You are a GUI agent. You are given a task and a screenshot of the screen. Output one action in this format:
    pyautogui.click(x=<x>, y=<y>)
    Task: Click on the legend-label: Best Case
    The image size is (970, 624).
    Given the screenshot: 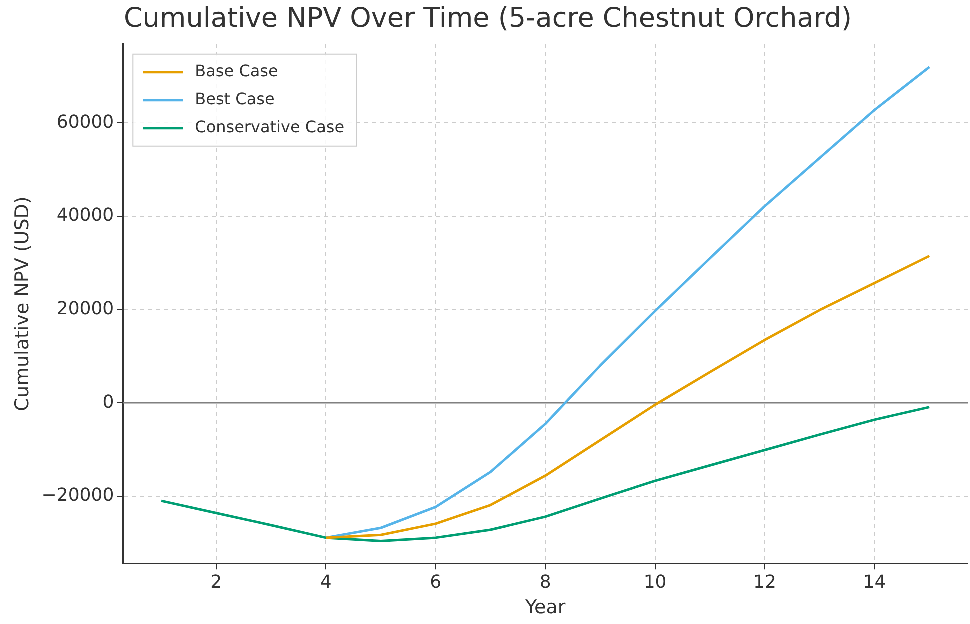 What is the action you would take?
    pyautogui.click(x=235, y=99)
    